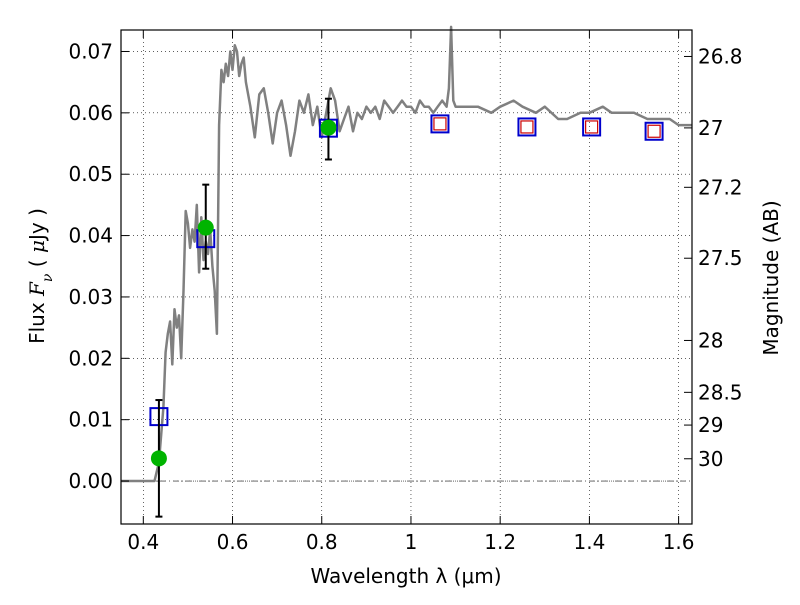  What do you see at coordinates (233, 542) in the screenshot?
I see `x-tick-label: 0.6` at bounding box center [233, 542].